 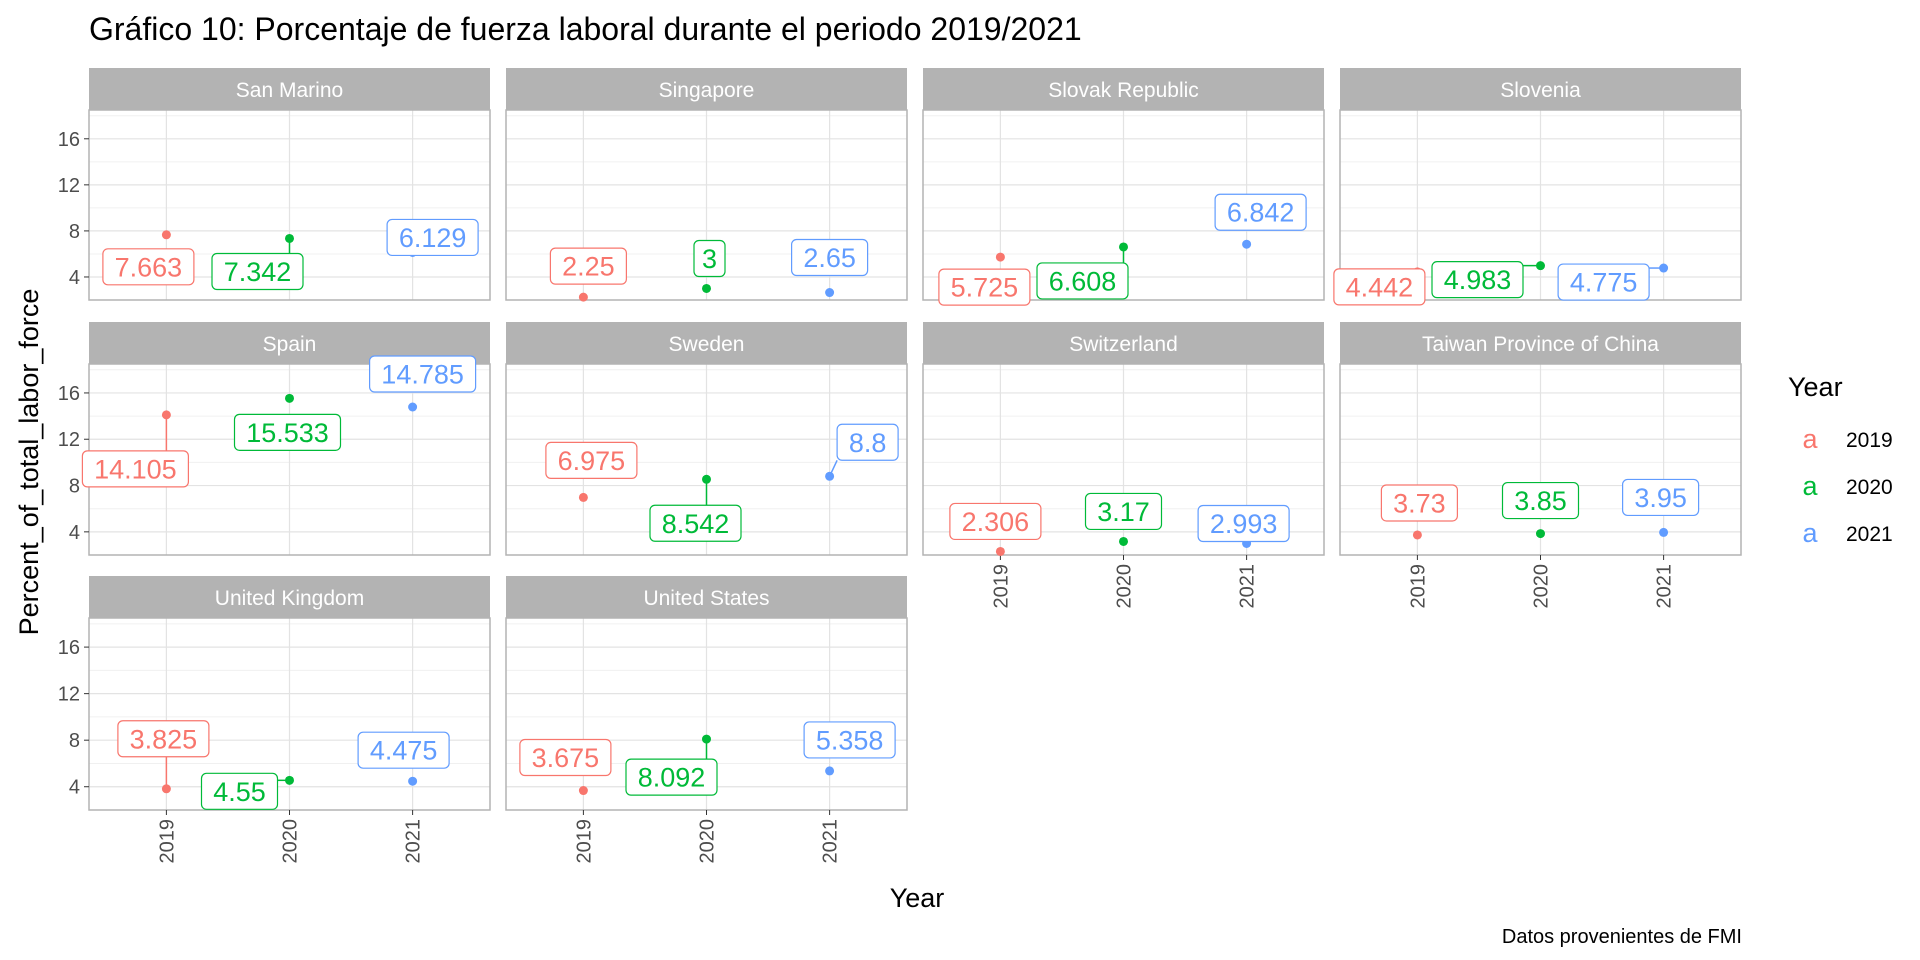 I want to click on data-label: 6.608, so click(x=1083, y=281).